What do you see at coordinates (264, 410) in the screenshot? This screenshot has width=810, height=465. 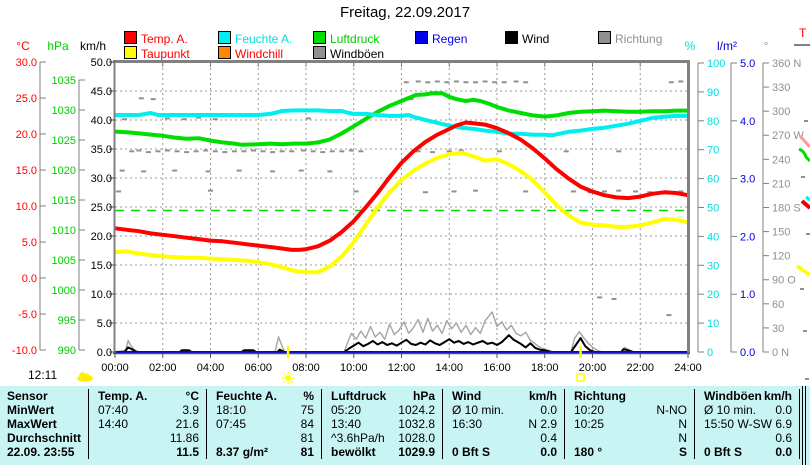 I see `table-cell-feuchte-a--min: 18:10 75` at bounding box center [264, 410].